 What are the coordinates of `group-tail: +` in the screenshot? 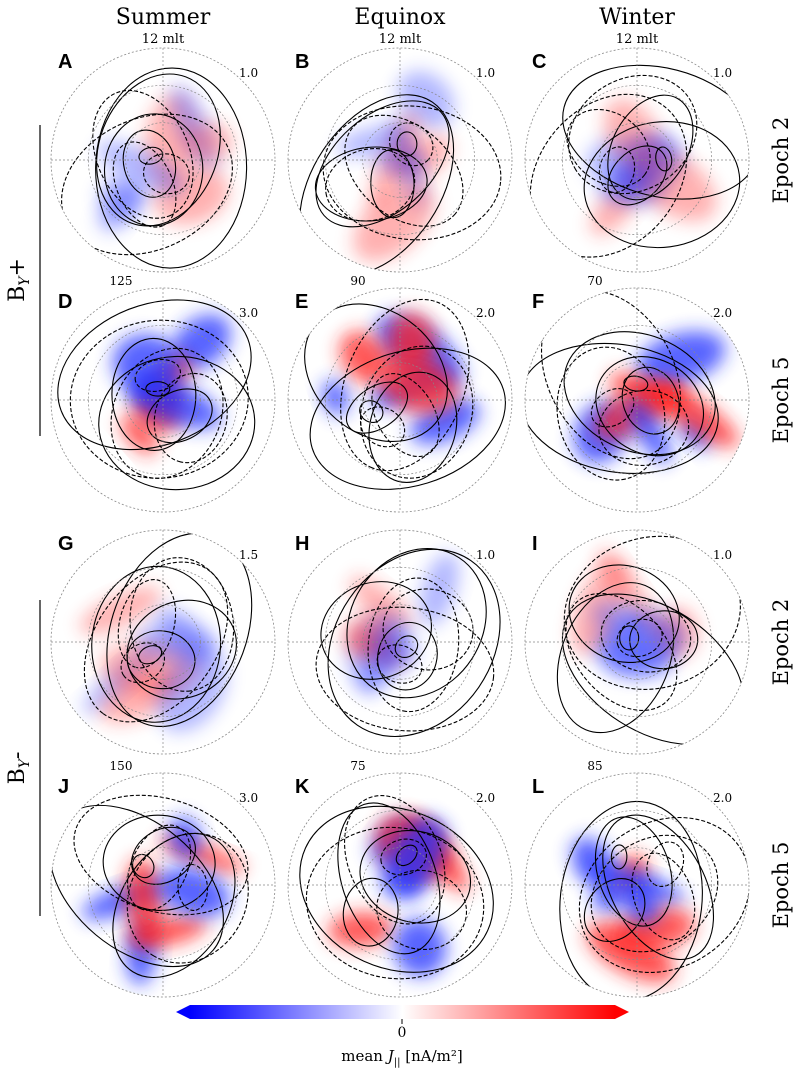 It's located at (17, 267).